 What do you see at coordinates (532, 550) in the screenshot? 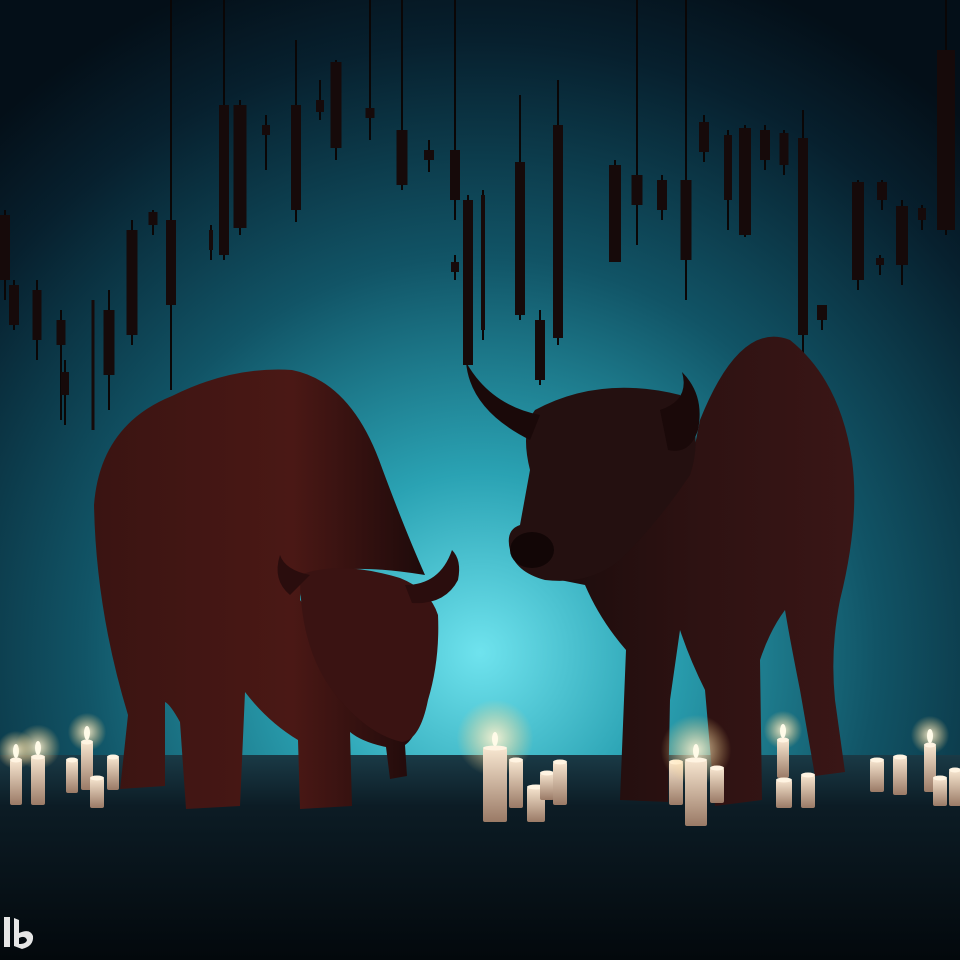
I see `bull-right-nose` at bounding box center [532, 550].